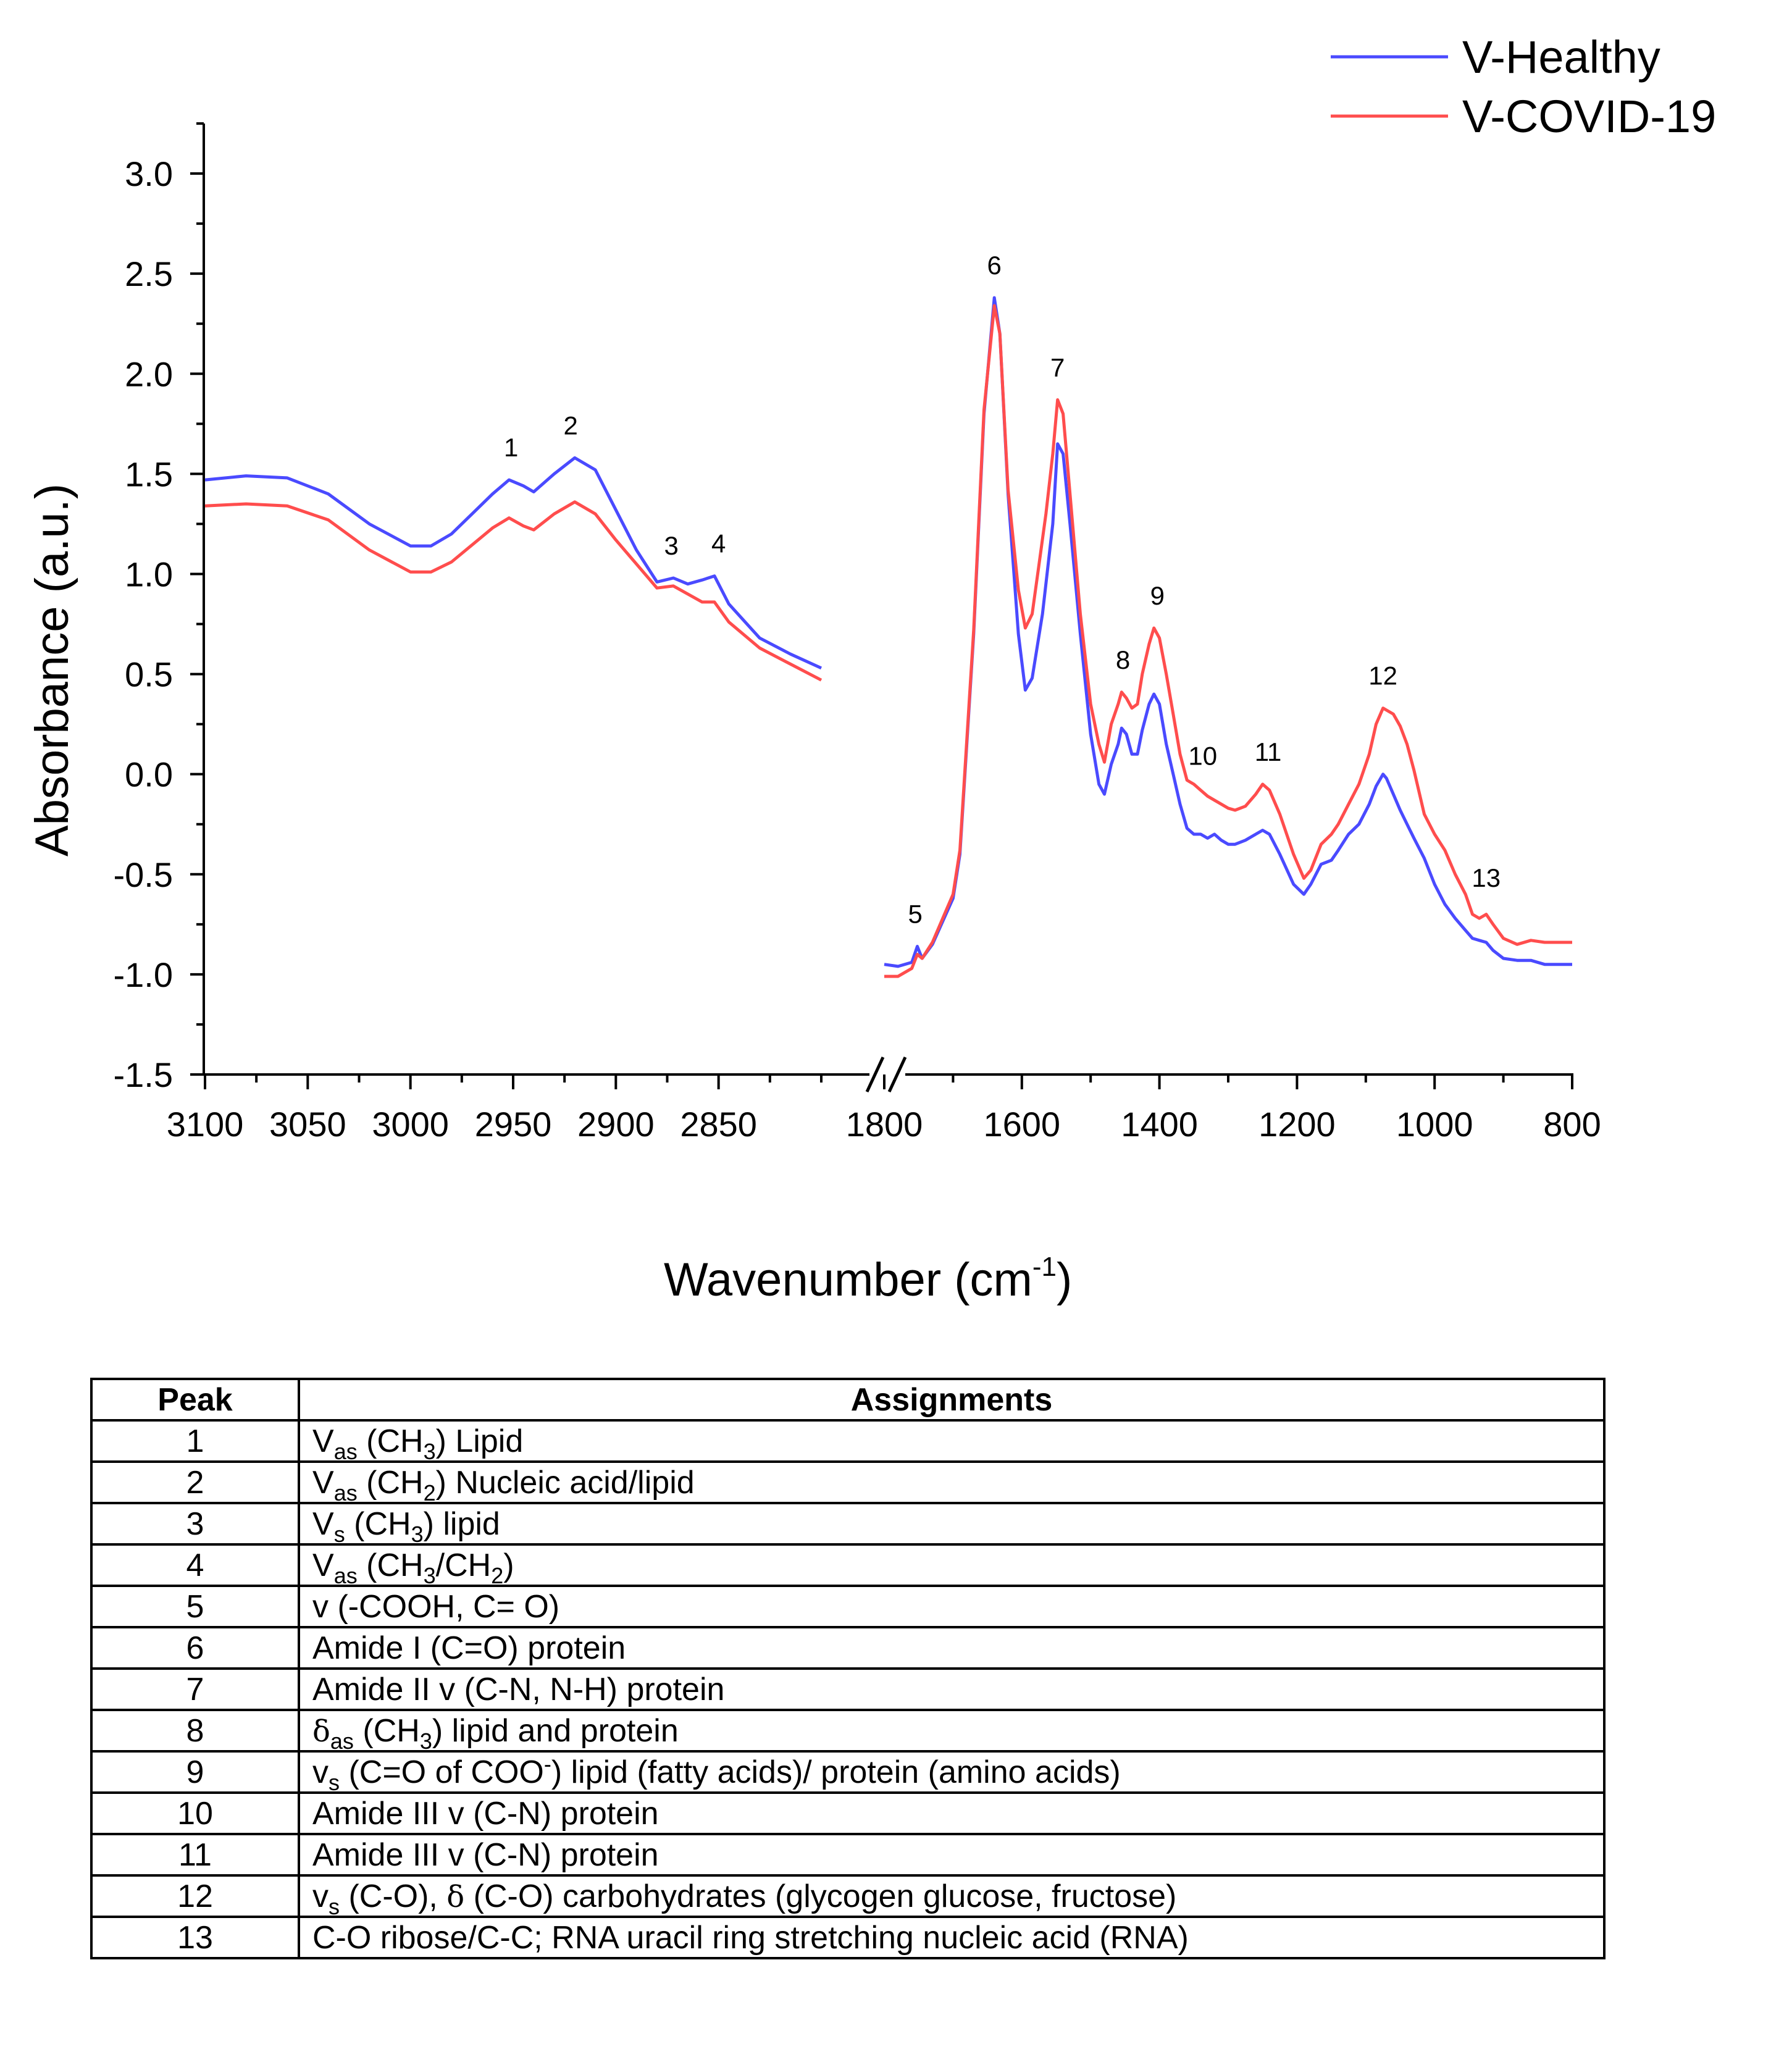 This screenshot has width=1792, height=2065. What do you see at coordinates (195, 1565) in the screenshot?
I see `peak-number: 4` at bounding box center [195, 1565].